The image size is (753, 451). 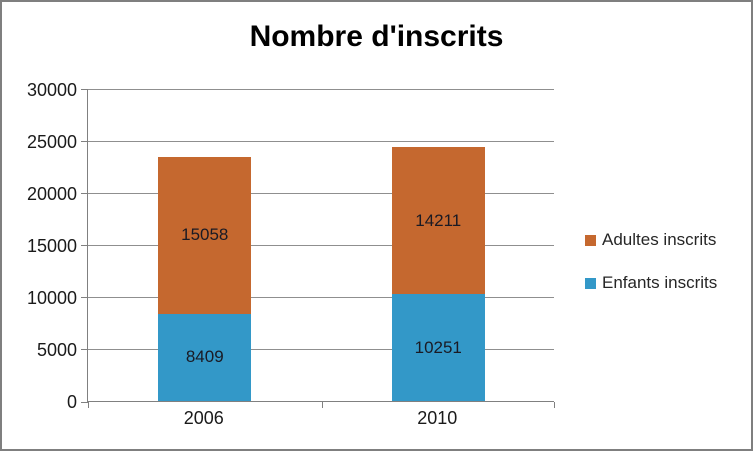 What do you see at coordinates (51, 142) in the screenshot?
I see `y-axis-label: 25000` at bounding box center [51, 142].